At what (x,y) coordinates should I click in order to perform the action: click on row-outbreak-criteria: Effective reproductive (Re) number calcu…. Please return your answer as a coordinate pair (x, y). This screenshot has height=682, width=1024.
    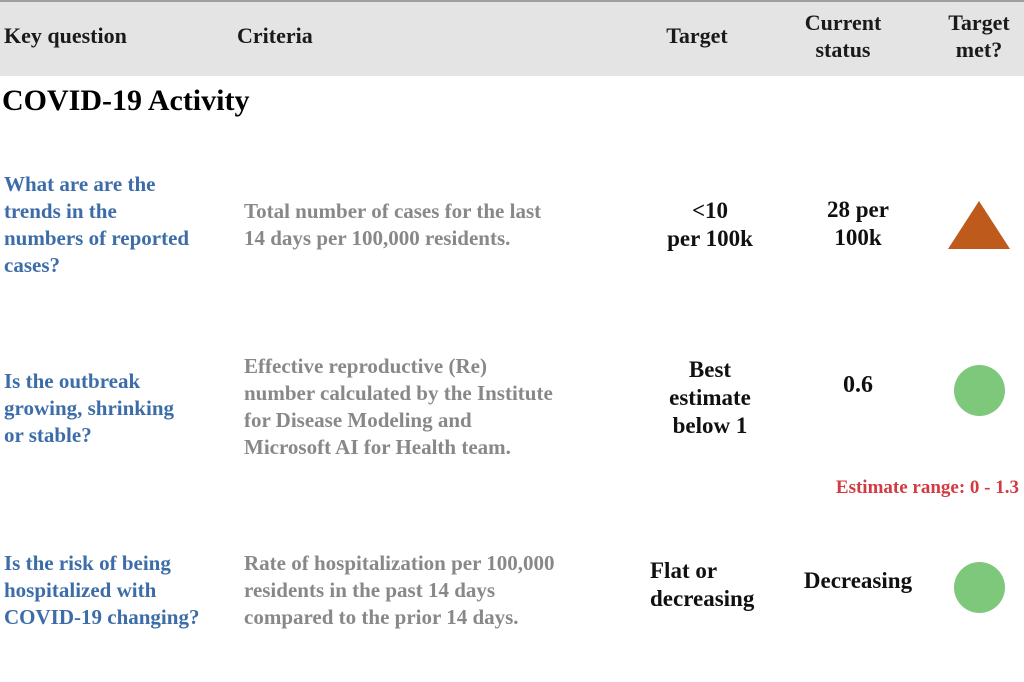
    Looking at the image, I should click on (398, 406).